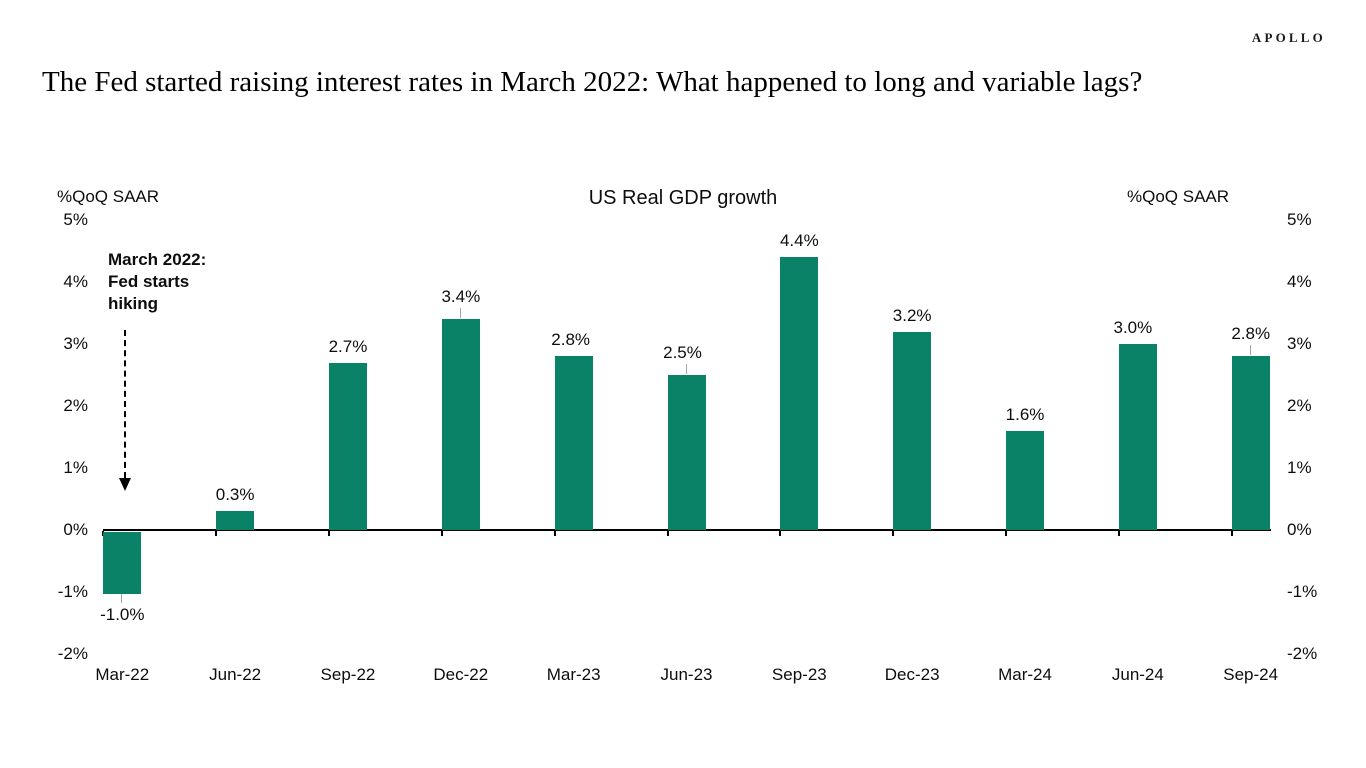  Describe the element at coordinates (75, 343) in the screenshot. I see `y-axis-label-left: 3%` at that location.